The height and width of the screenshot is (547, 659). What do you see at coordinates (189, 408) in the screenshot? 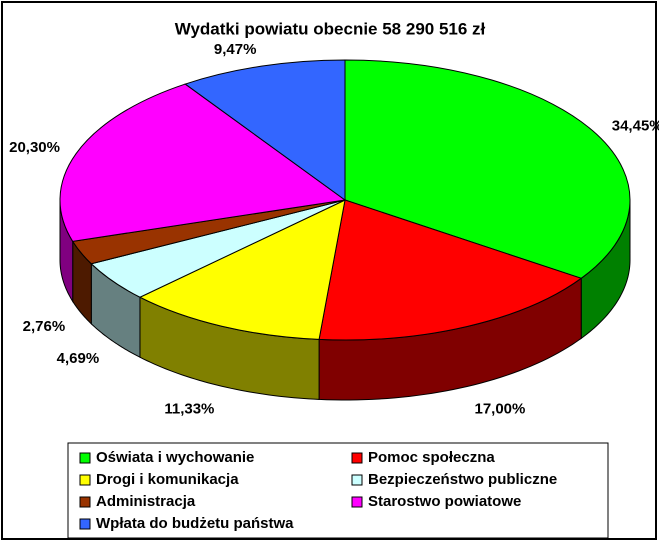
I see `data-label: 11,33%` at bounding box center [189, 408].